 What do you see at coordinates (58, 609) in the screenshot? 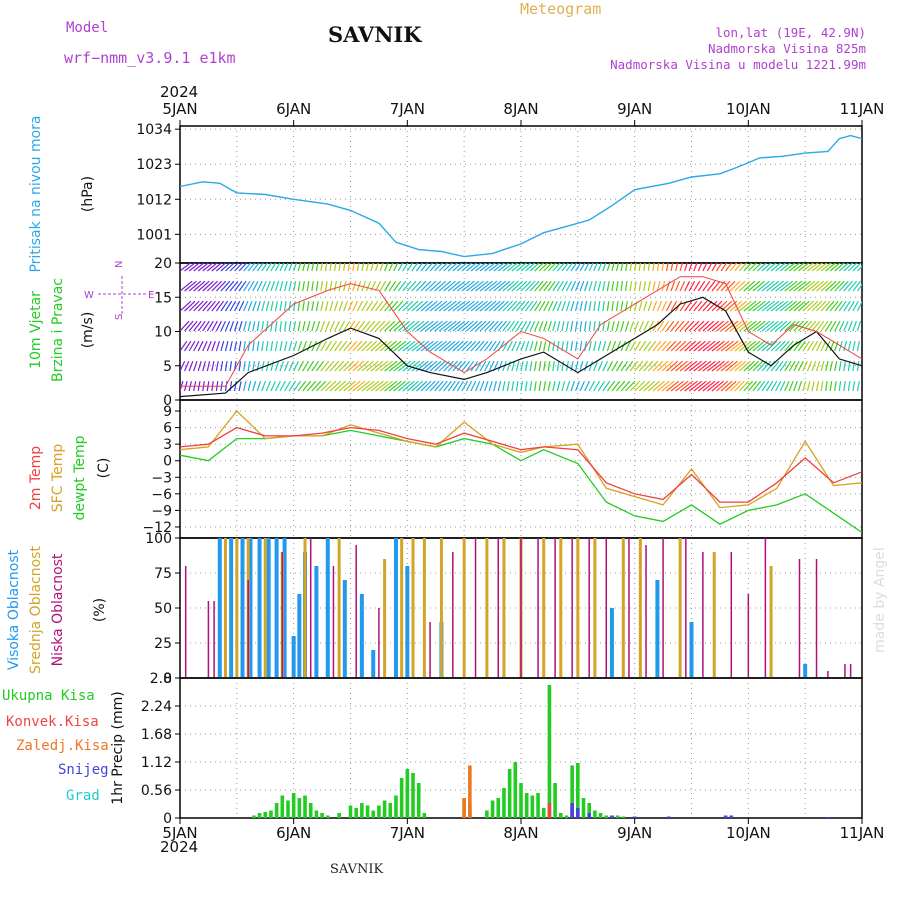
I see `low-cloud-axis-label: Niska Oblacnost` at bounding box center [58, 609].